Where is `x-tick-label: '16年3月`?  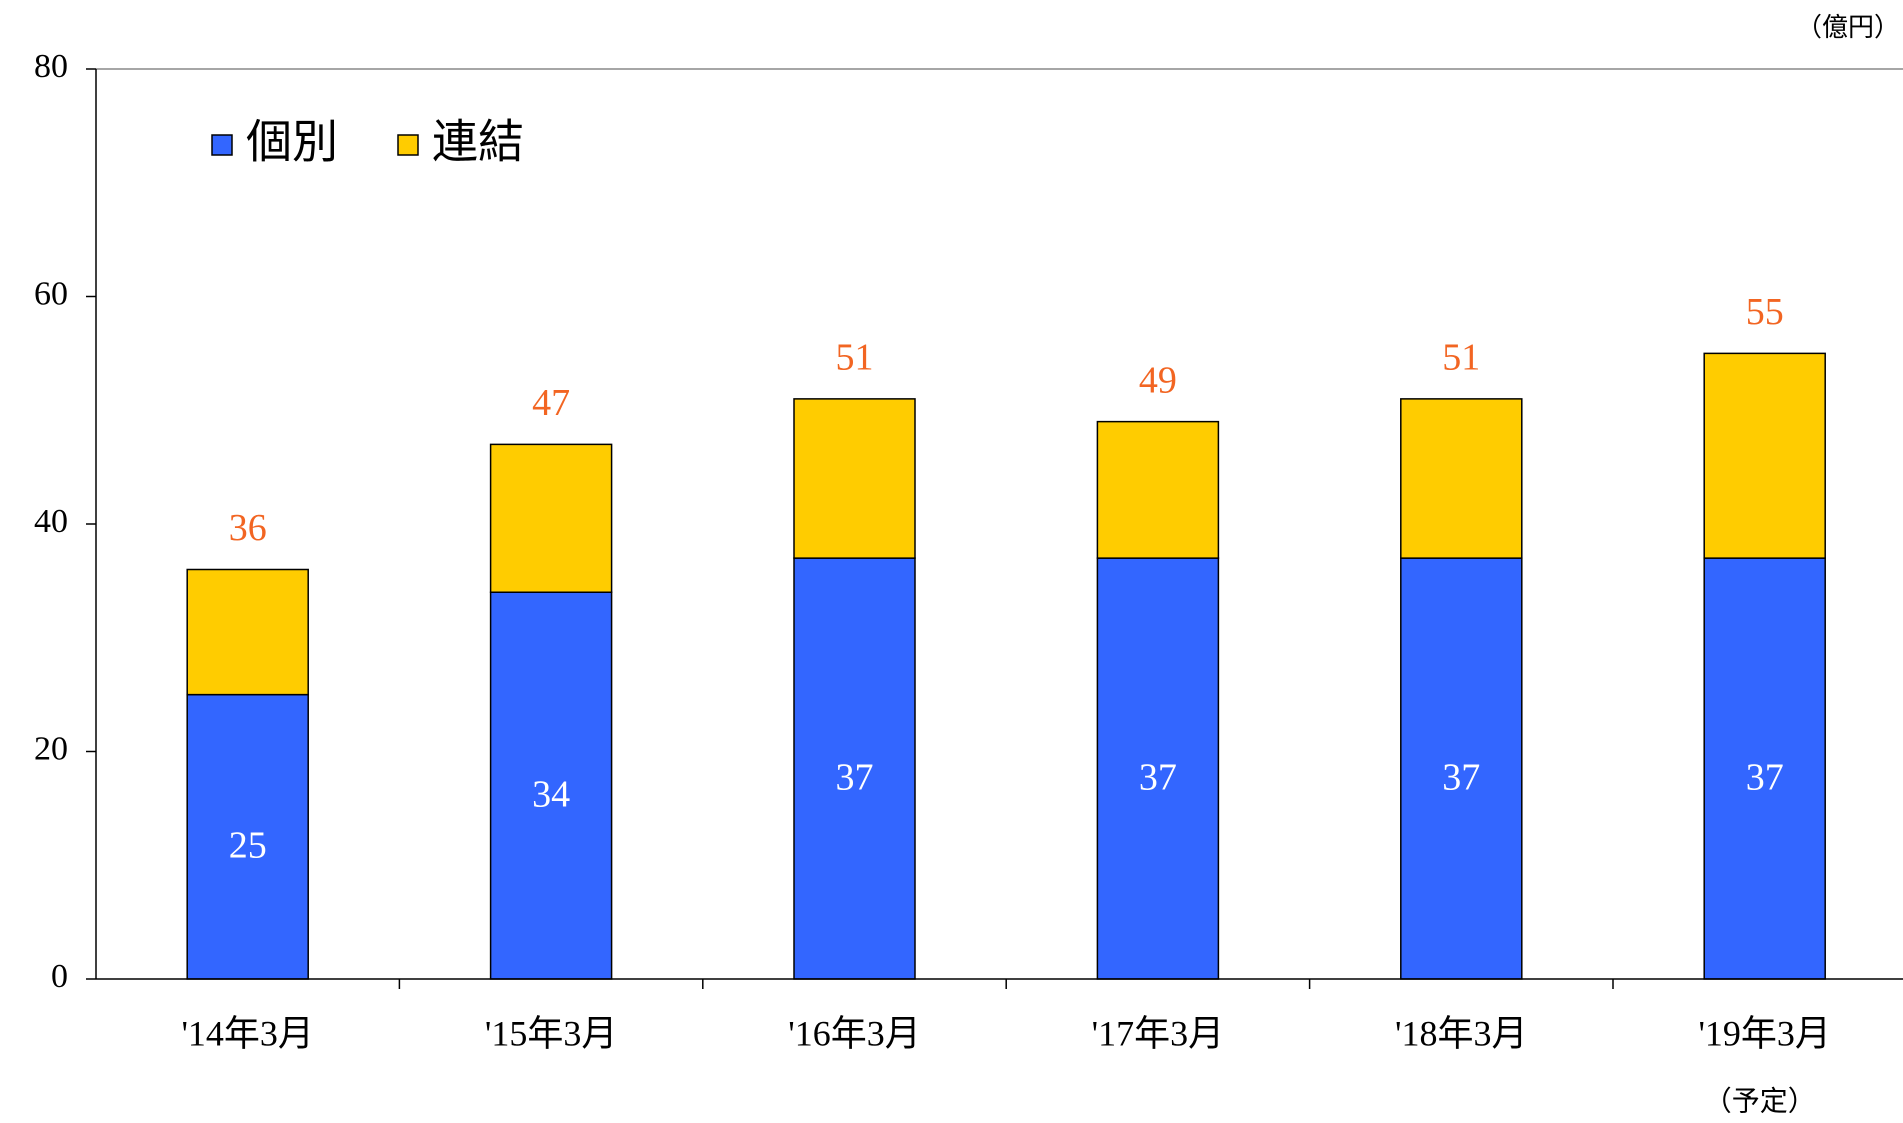 x-tick-label: '16年3月 is located at coordinates (854, 1033).